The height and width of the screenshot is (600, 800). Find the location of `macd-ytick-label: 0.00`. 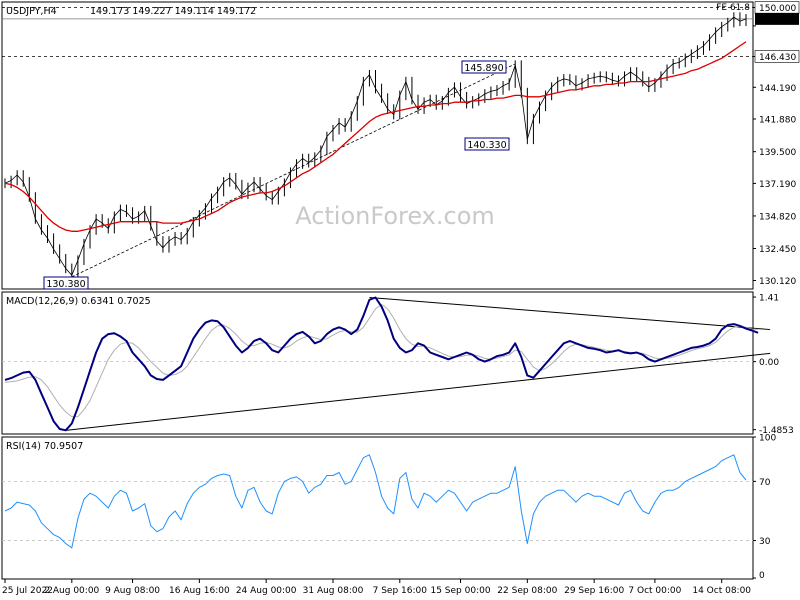

macd-ytick-label: 0.00 is located at coordinates (769, 363).